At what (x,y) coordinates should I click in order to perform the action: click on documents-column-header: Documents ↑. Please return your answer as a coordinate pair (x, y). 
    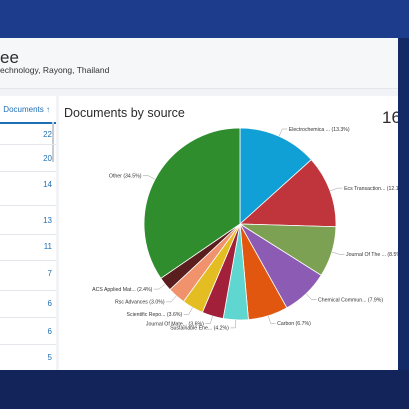
    Looking at the image, I should click on (28, 110).